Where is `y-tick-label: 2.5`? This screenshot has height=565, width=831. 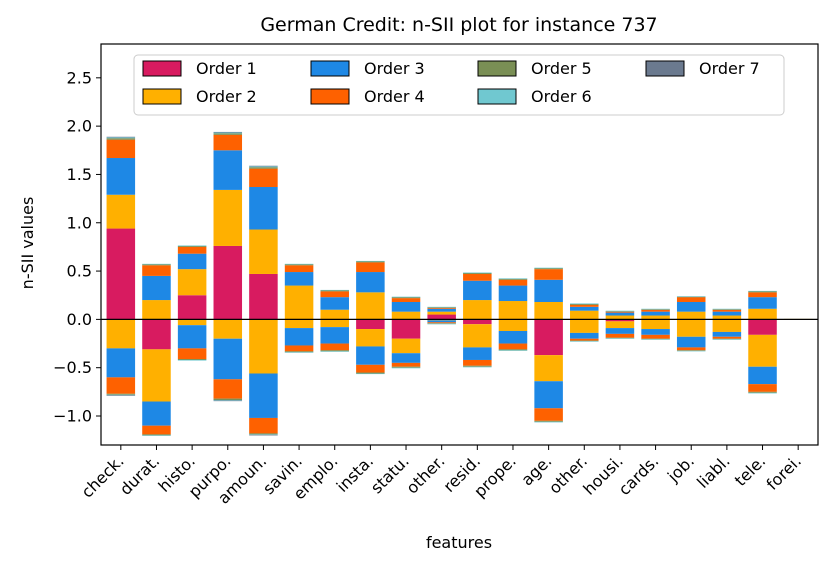 y-tick-label: 2.5 is located at coordinates (79, 77).